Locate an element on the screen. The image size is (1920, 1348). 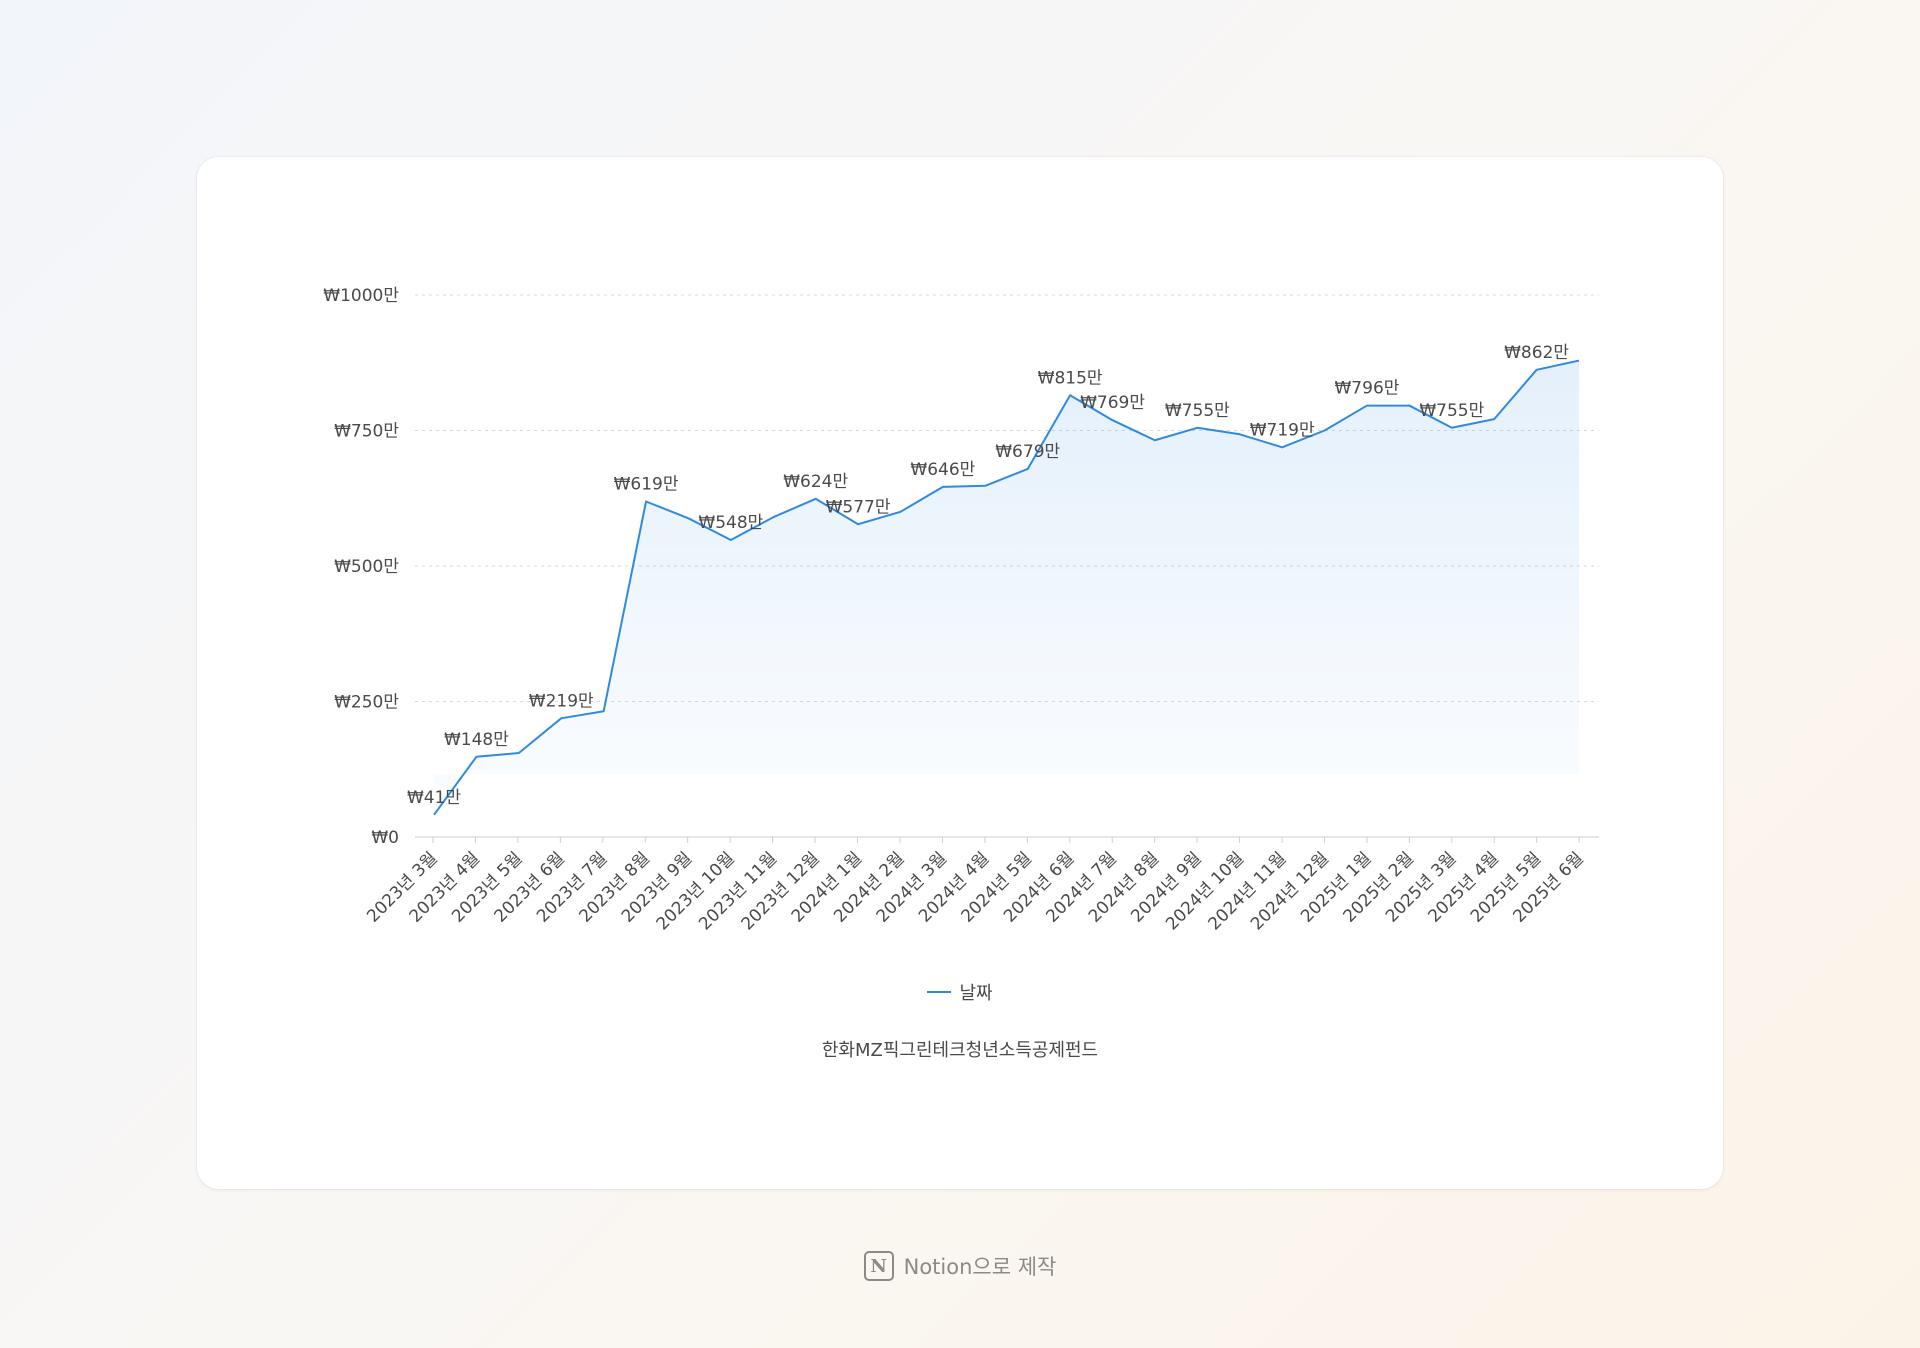
data-label: ₩769만 is located at coordinates (1112, 403).